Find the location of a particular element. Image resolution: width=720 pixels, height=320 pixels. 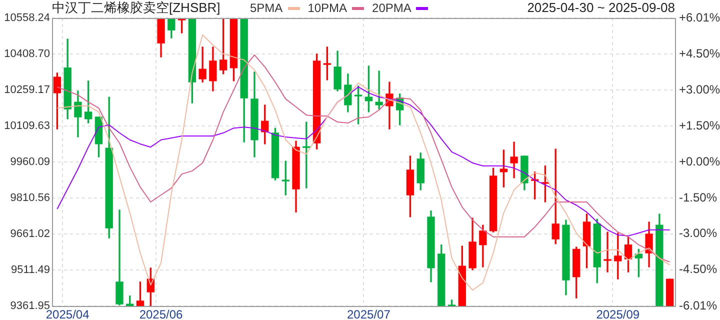

y2-tick-label: +3.00% is located at coordinates (699, 89).